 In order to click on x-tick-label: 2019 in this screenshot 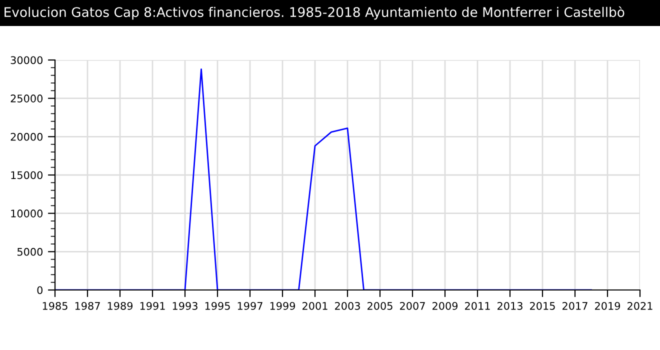, I will do `click(607, 306)`.